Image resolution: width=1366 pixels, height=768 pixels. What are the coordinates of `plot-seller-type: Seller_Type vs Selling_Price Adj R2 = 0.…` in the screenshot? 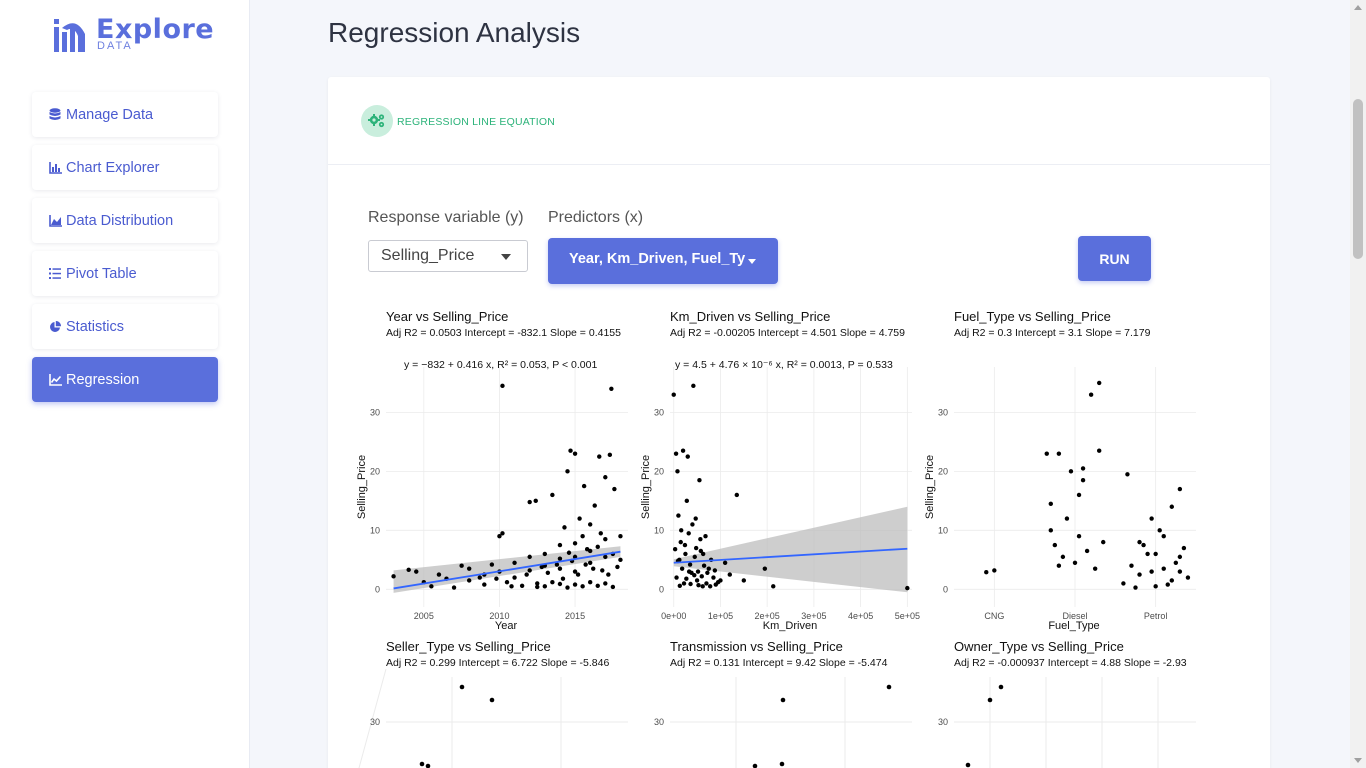 It's located at (496, 703).